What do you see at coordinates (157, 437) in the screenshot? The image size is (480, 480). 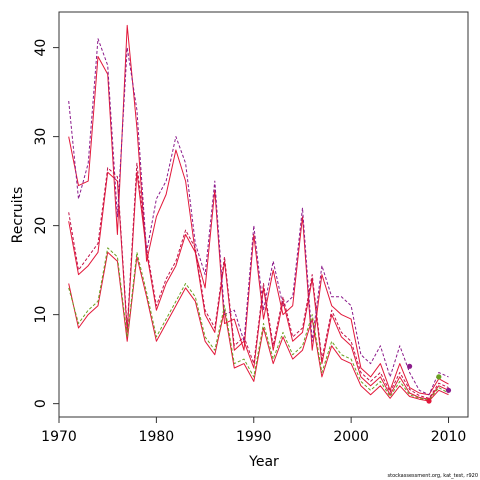 I see `x-tick-label: 1980` at bounding box center [157, 437].